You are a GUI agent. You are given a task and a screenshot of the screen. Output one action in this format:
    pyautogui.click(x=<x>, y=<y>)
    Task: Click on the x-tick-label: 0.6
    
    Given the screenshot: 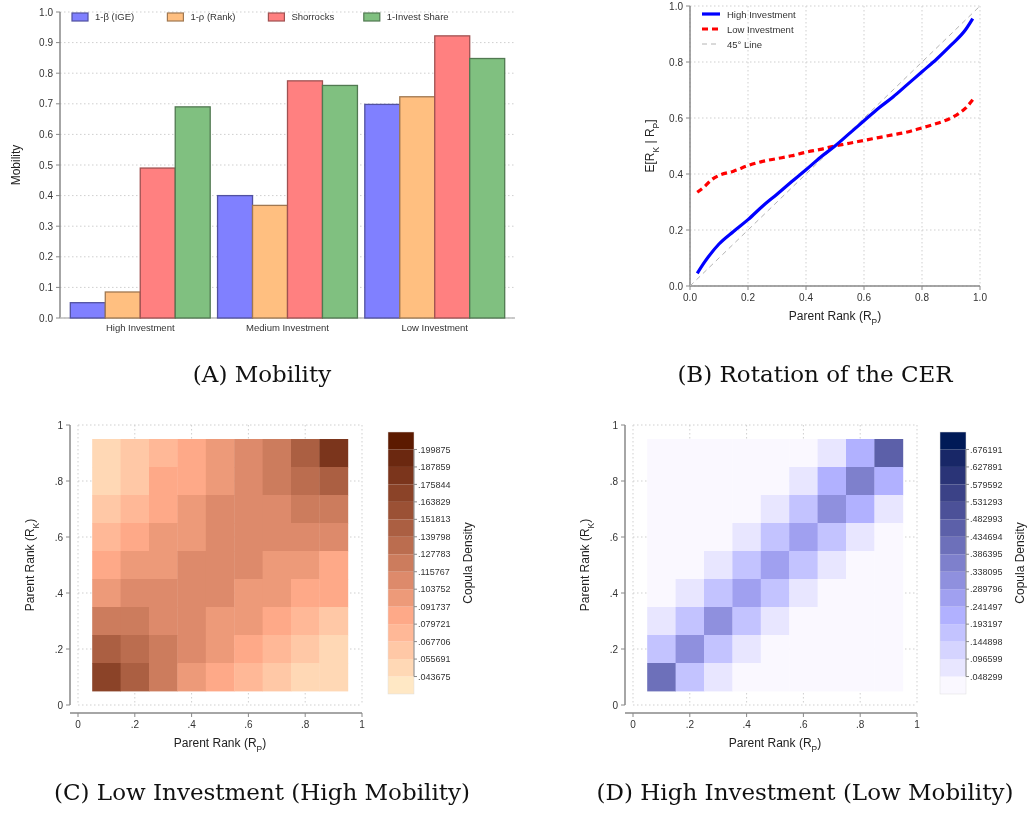 What is the action you would take?
    pyautogui.click(x=864, y=297)
    